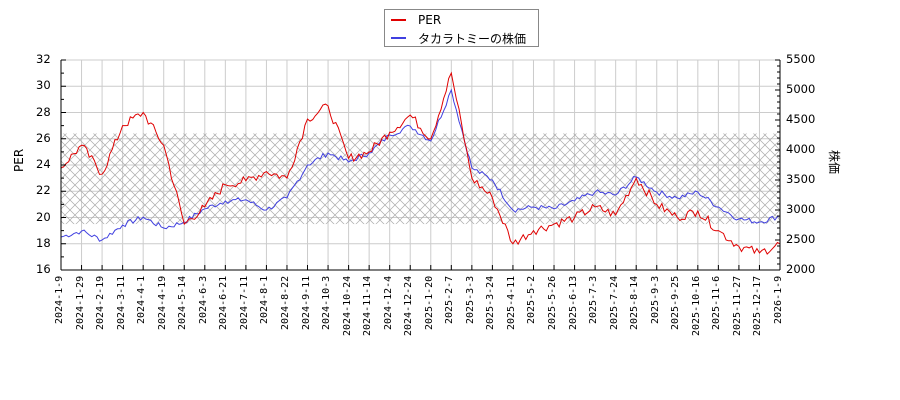 The height and width of the screenshot is (400, 900). I want to click on x-tick: 2025-4-11, so click(511, 302).